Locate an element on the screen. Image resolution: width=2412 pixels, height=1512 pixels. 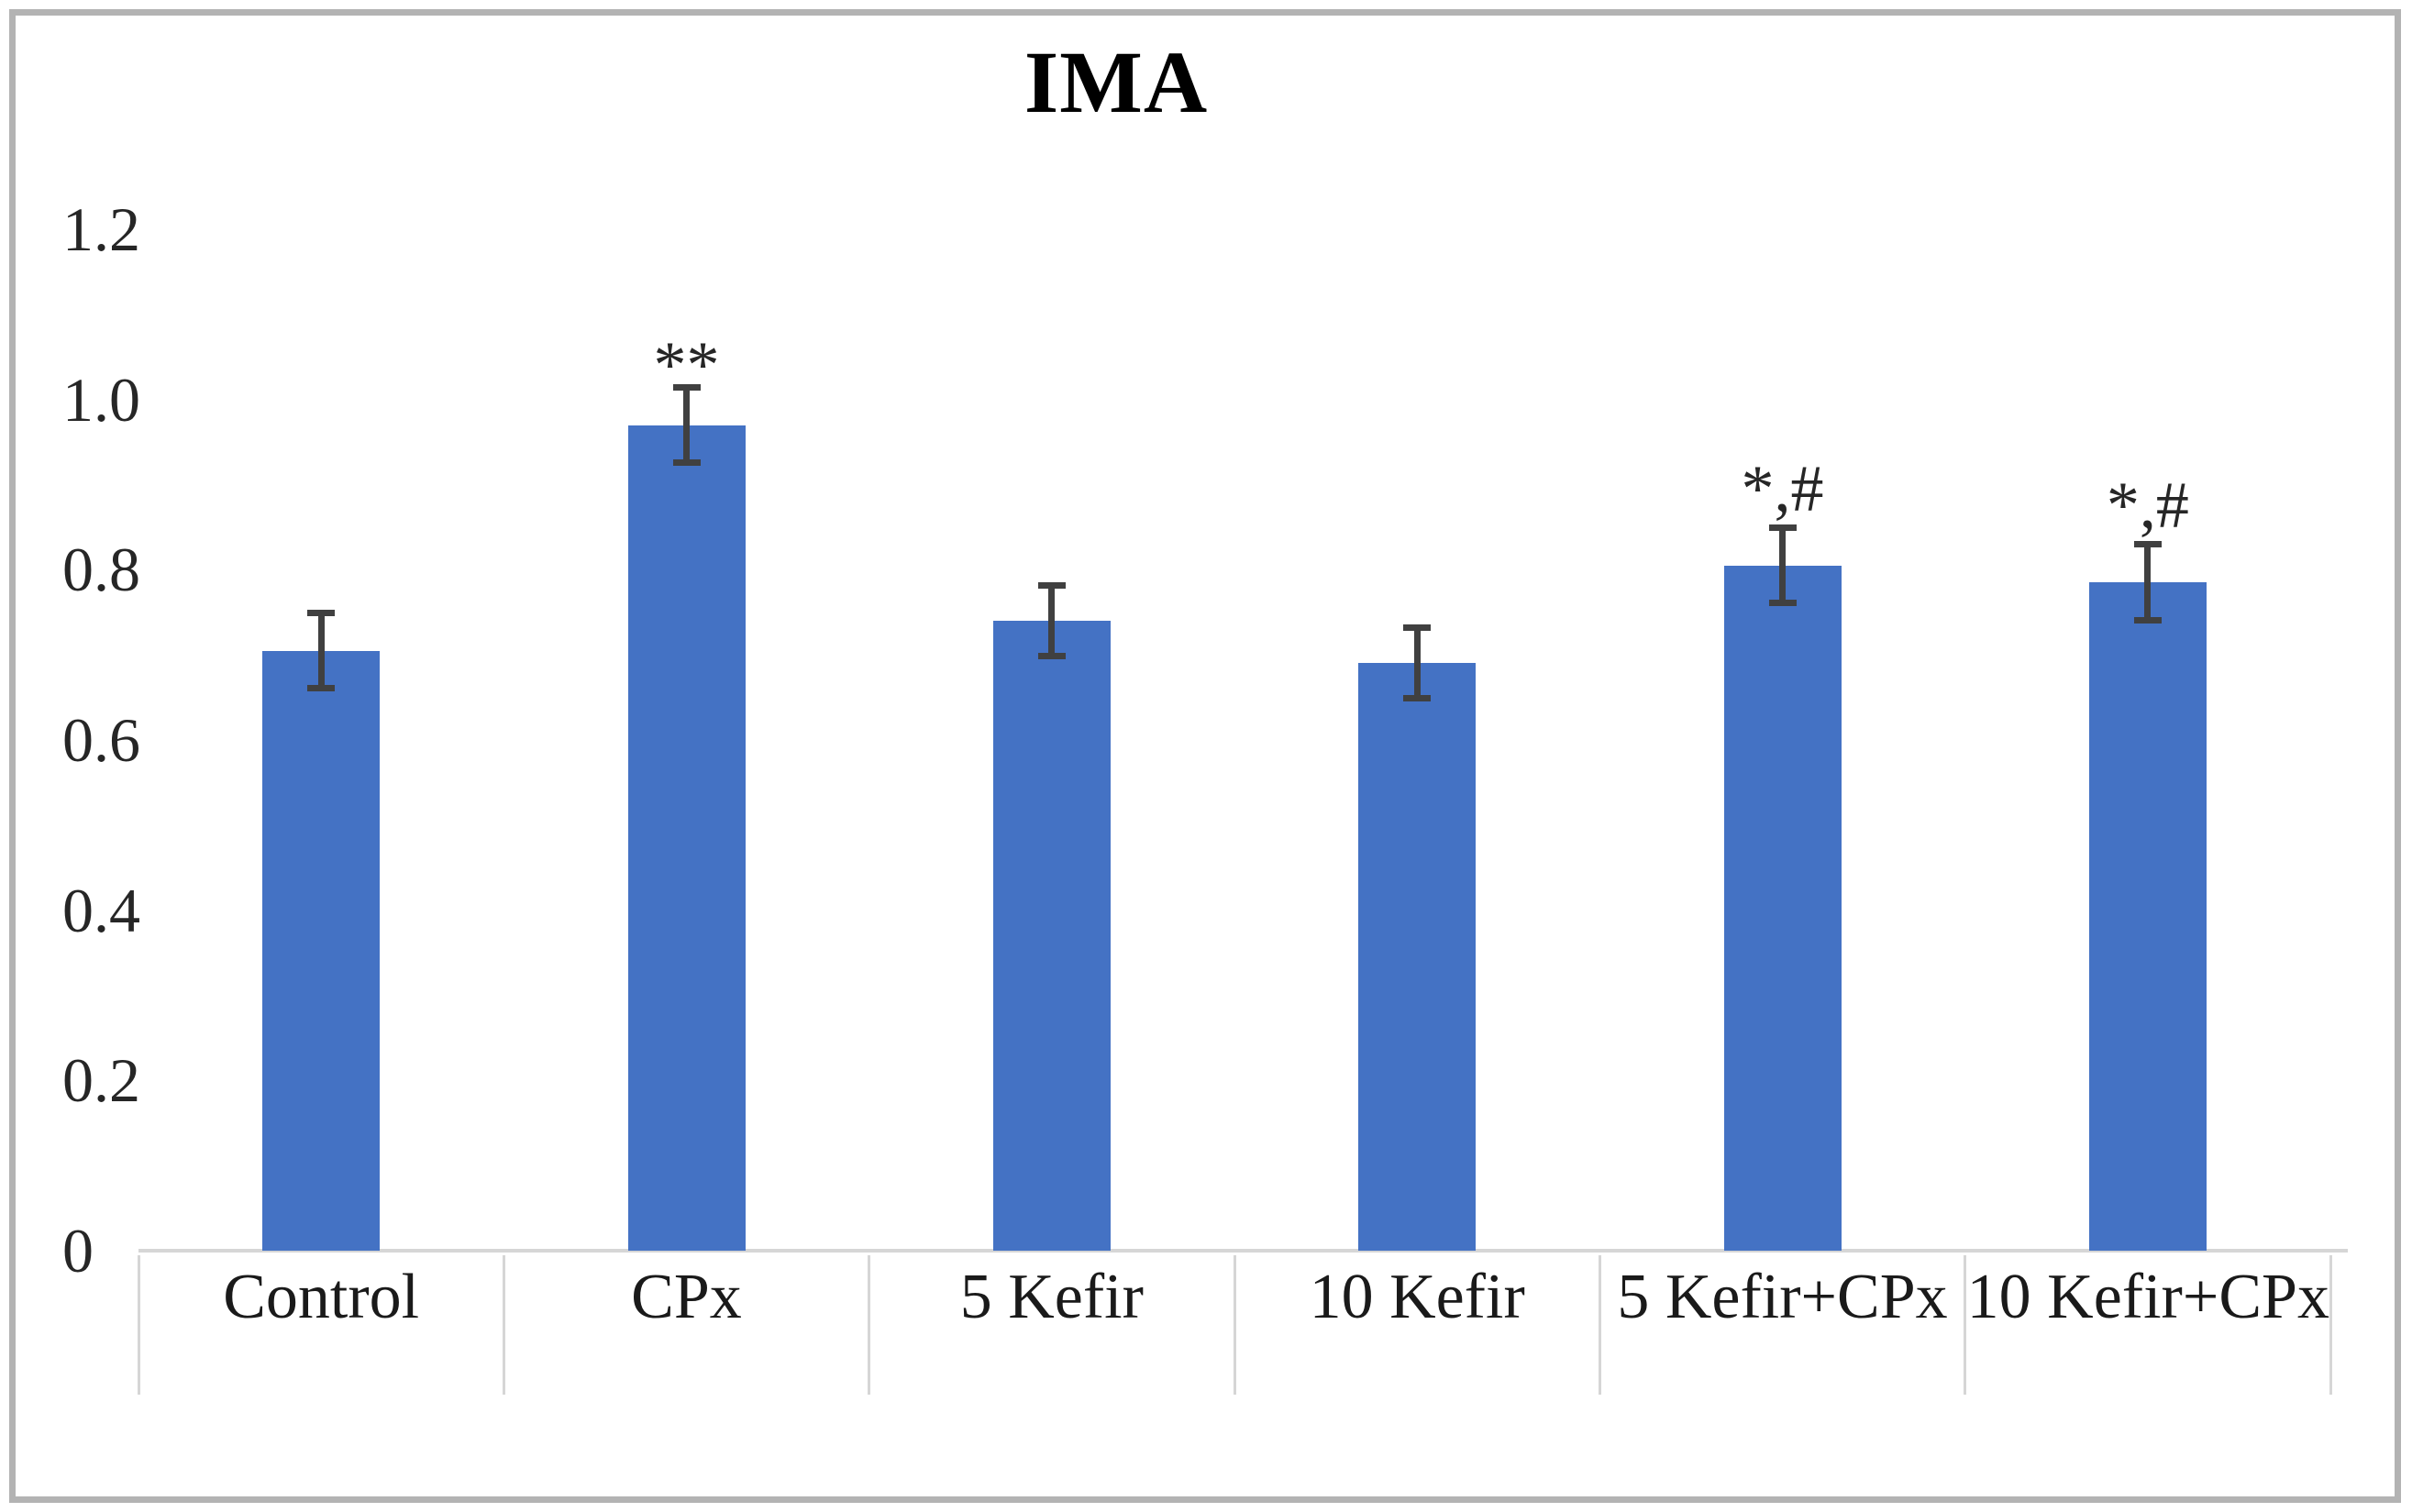
x-axis-category-label-5-kefir: 5 Kefir is located at coordinates (1051, 1297).